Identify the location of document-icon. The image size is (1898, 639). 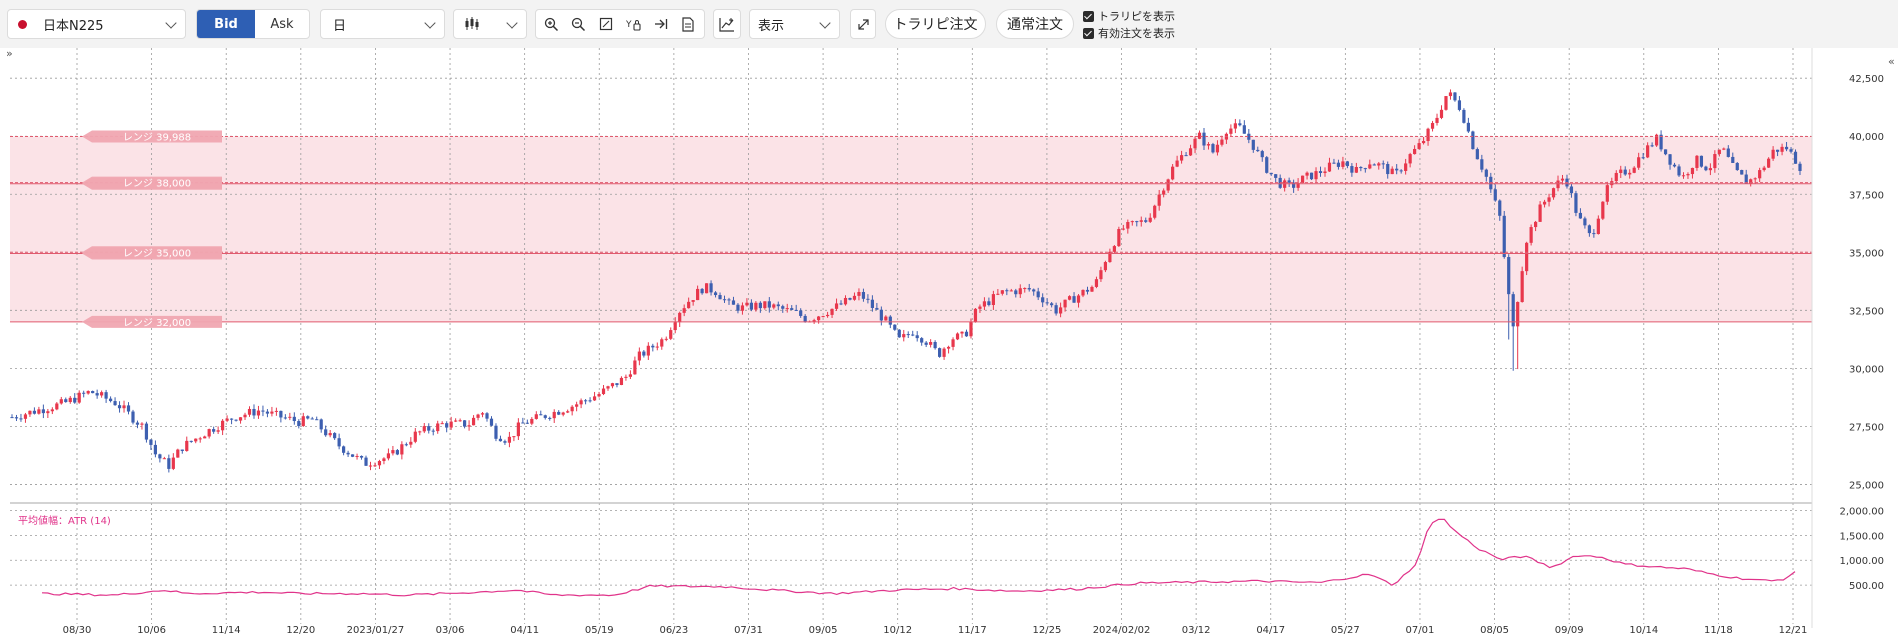
(688, 24).